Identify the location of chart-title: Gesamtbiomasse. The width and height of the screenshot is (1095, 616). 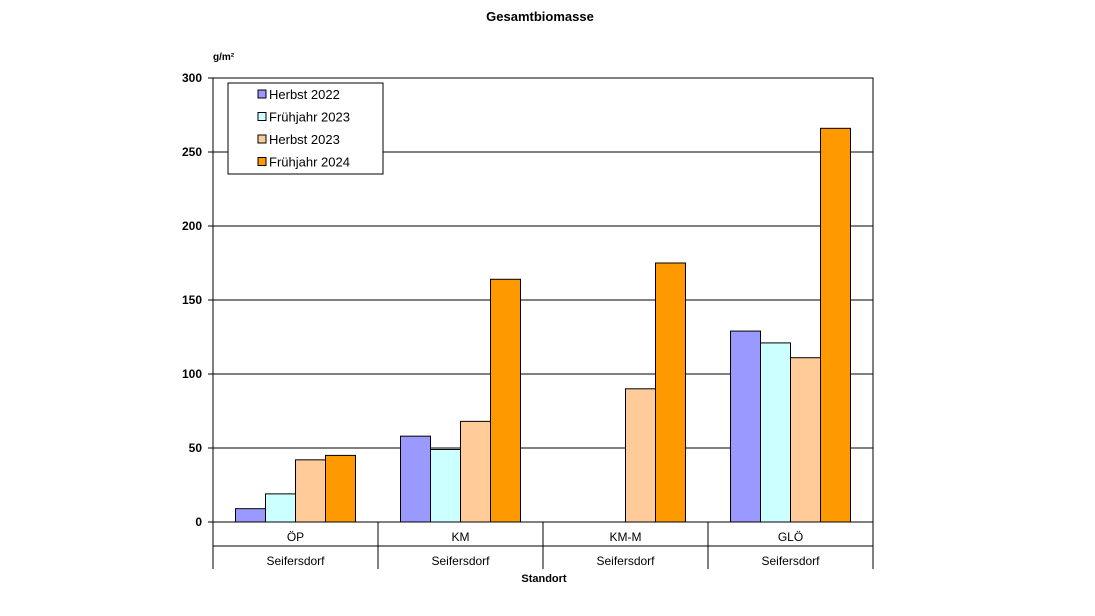
(540, 16).